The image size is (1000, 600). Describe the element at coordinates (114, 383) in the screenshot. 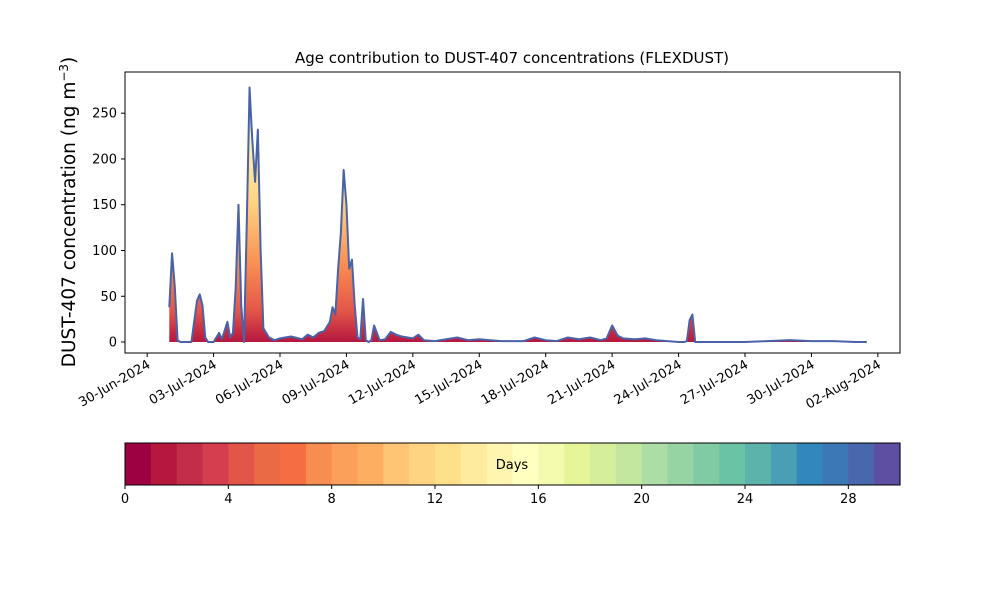

I see `x-tick-label: 30-Jun-2024` at that location.